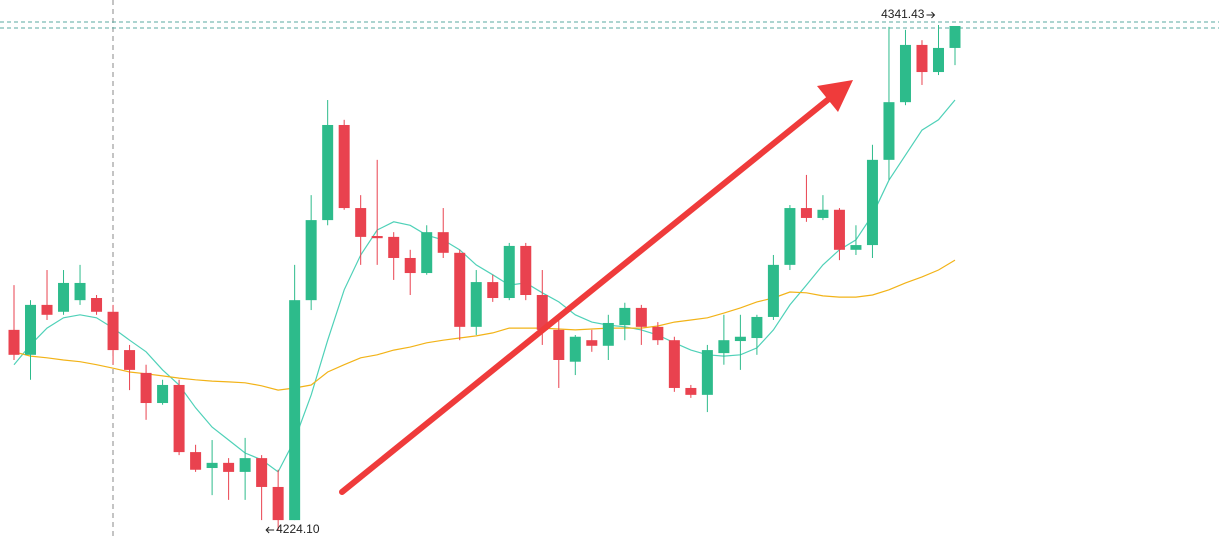  I want to click on low-label-arrow, so click(270, 530).